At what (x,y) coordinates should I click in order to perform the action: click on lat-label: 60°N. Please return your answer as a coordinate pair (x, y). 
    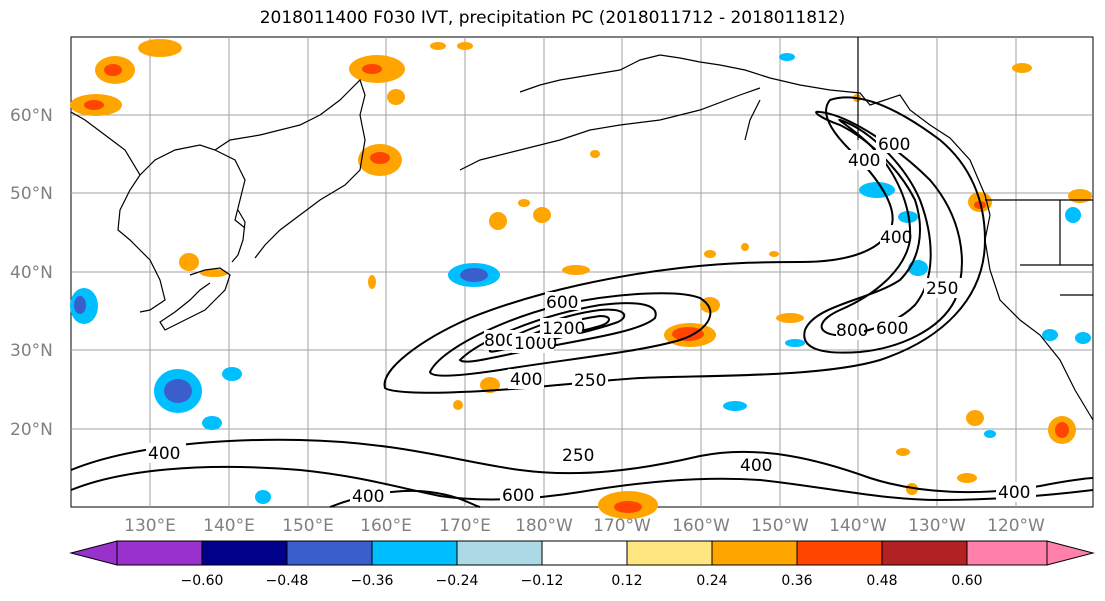
    Looking at the image, I should click on (31, 116).